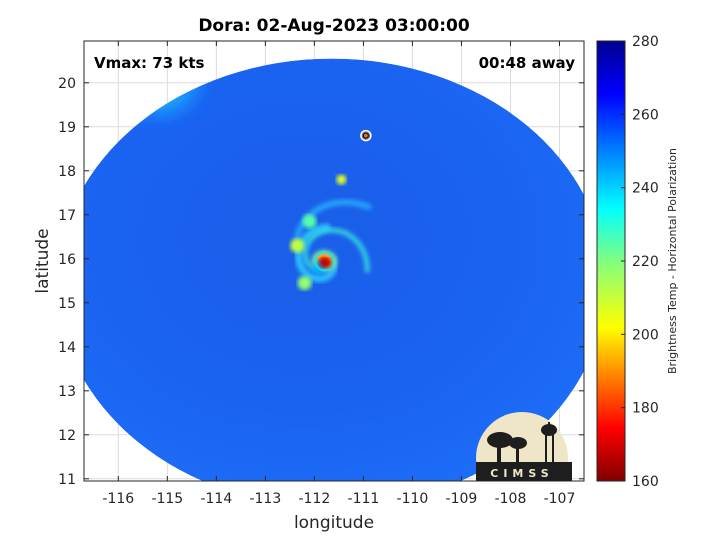 The width and height of the screenshot is (720, 544). I want to click on colorbar-tick-label: 220, so click(645, 262).